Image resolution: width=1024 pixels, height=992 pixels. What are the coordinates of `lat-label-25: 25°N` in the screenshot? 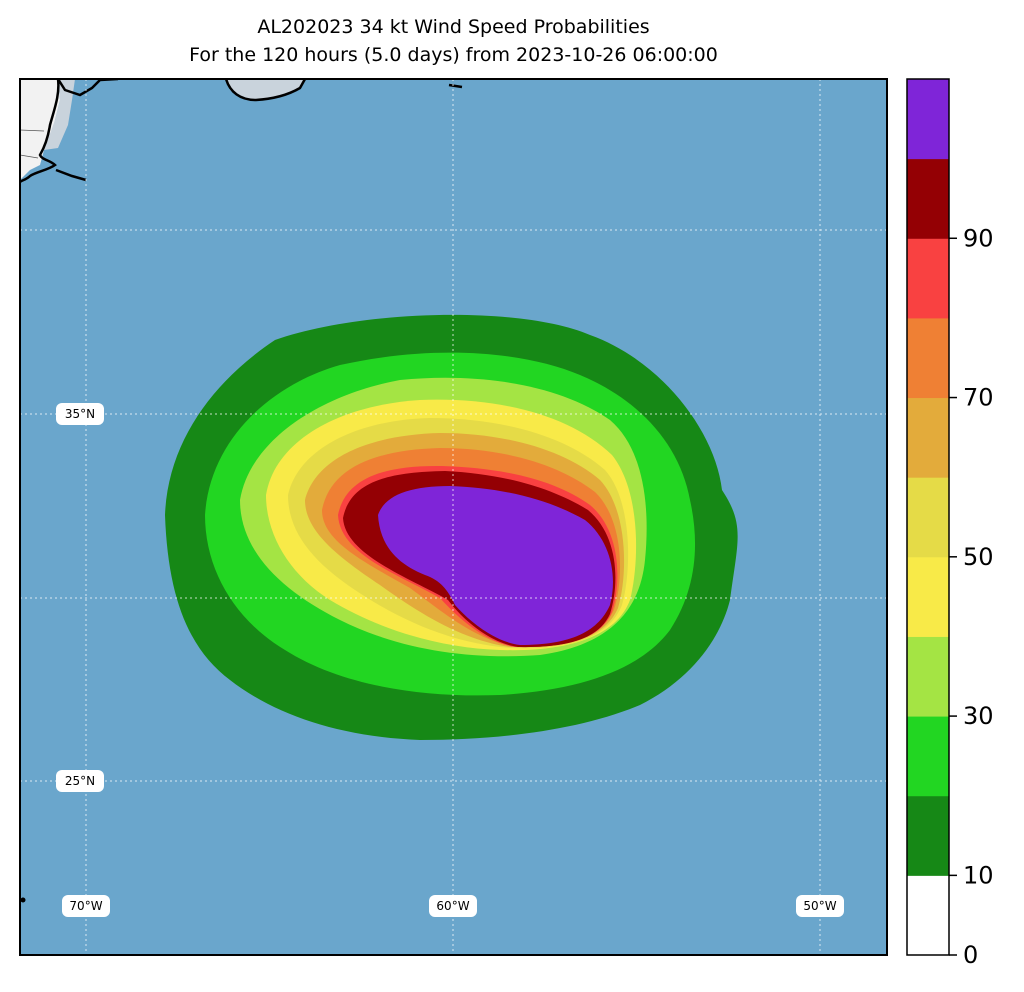 It's located at (80, 781).